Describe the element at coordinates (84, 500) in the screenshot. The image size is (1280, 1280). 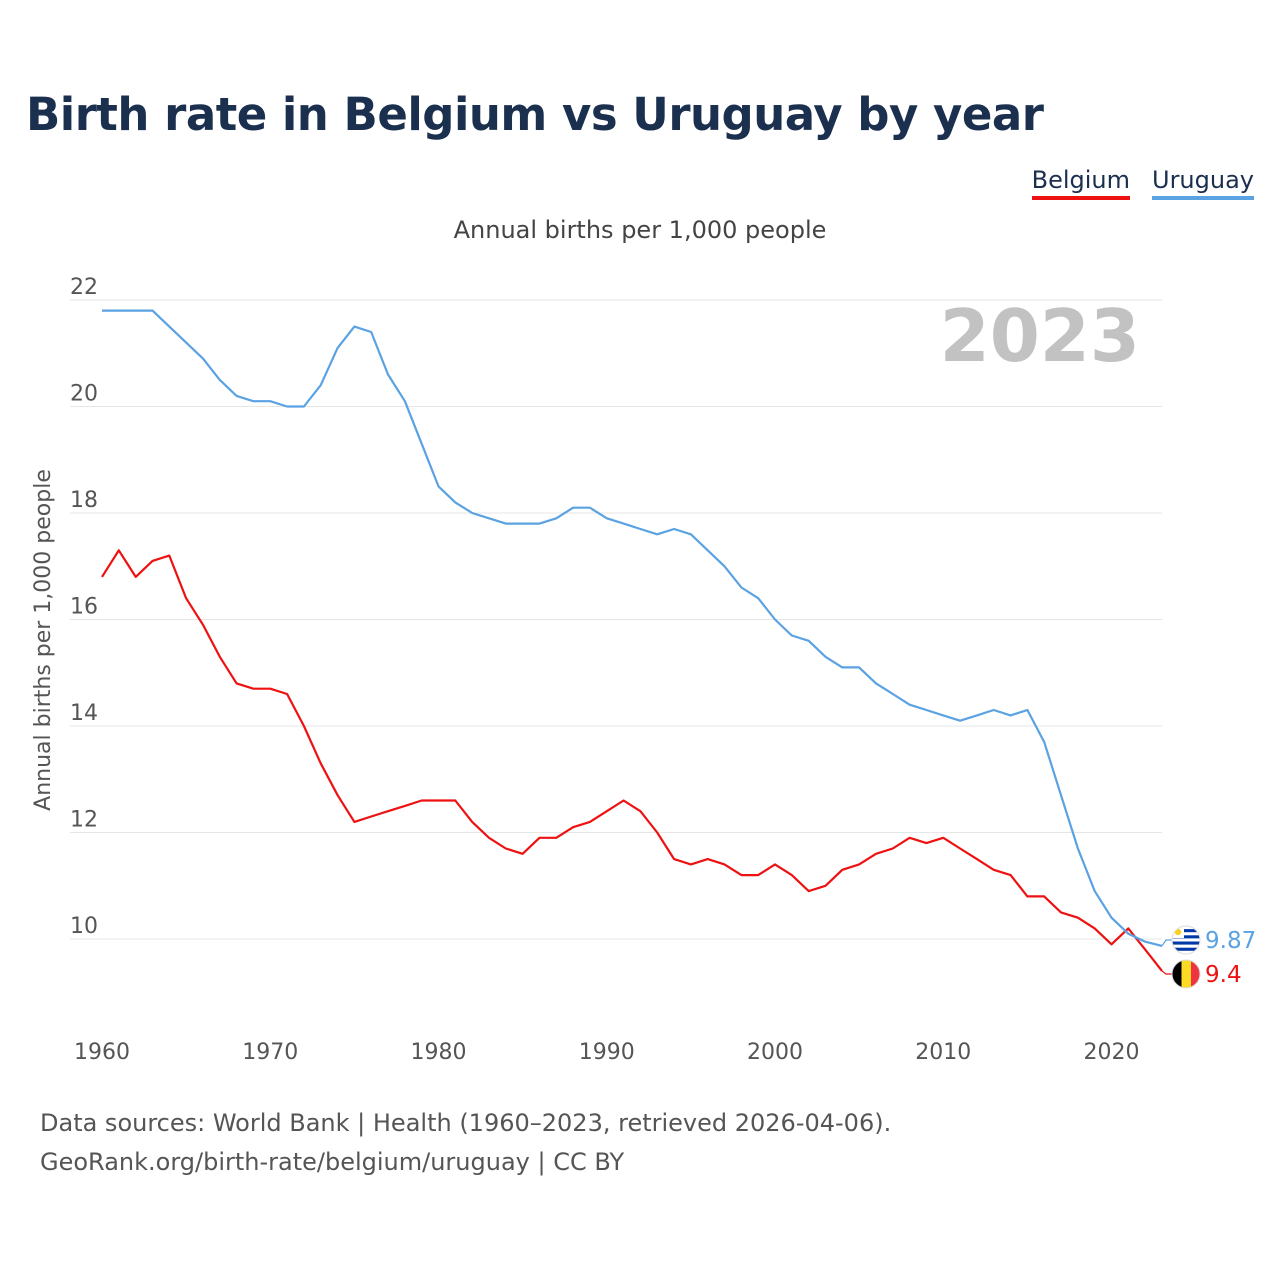
I see `y-tick-label: 18` at that location.